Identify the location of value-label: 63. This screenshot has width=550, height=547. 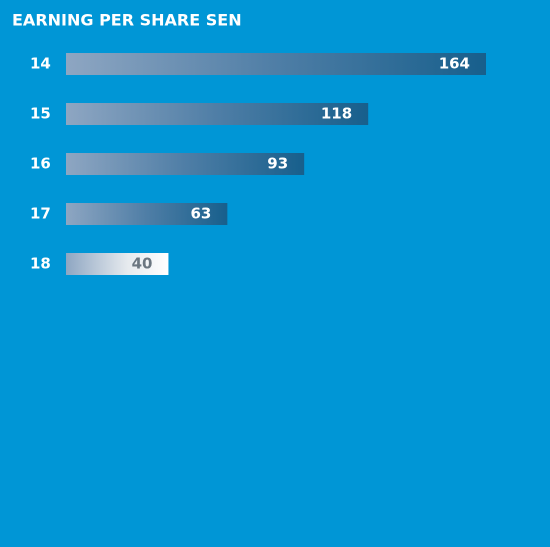
(200, 214).